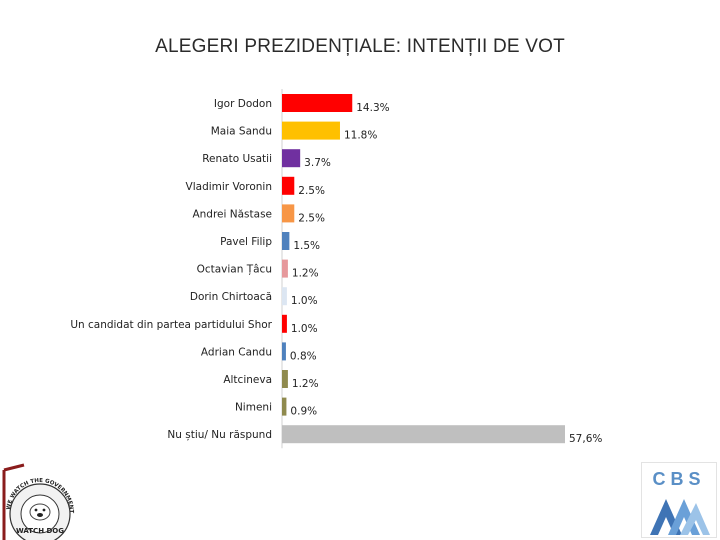 The width and height of the screenshot is (720, 540). Describe the element at coordinates (303, 412) in the screenshot. I see `value-label: 0.9%` at that location.